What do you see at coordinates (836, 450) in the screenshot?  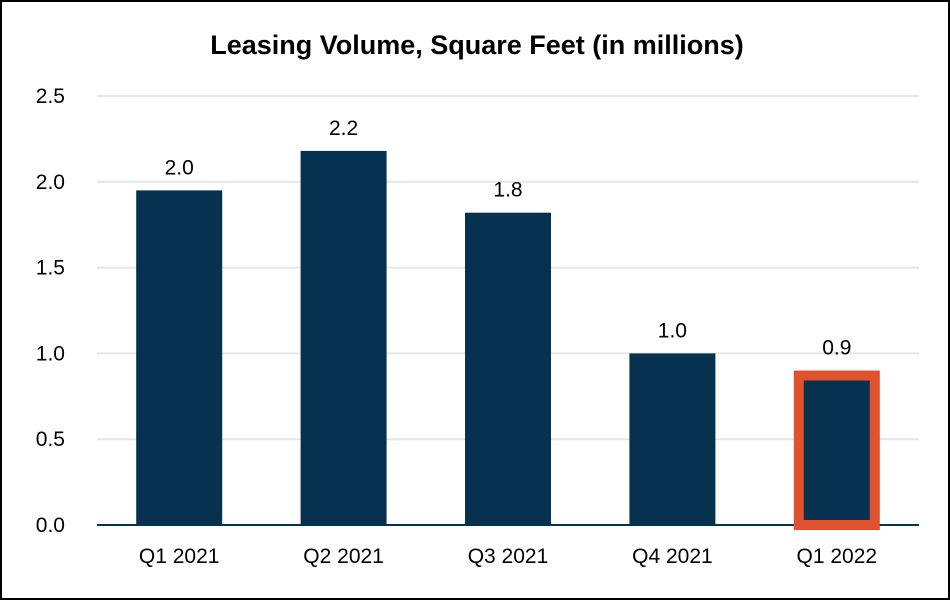 I see `bar-highlighted` at bounding box center [836, 450].